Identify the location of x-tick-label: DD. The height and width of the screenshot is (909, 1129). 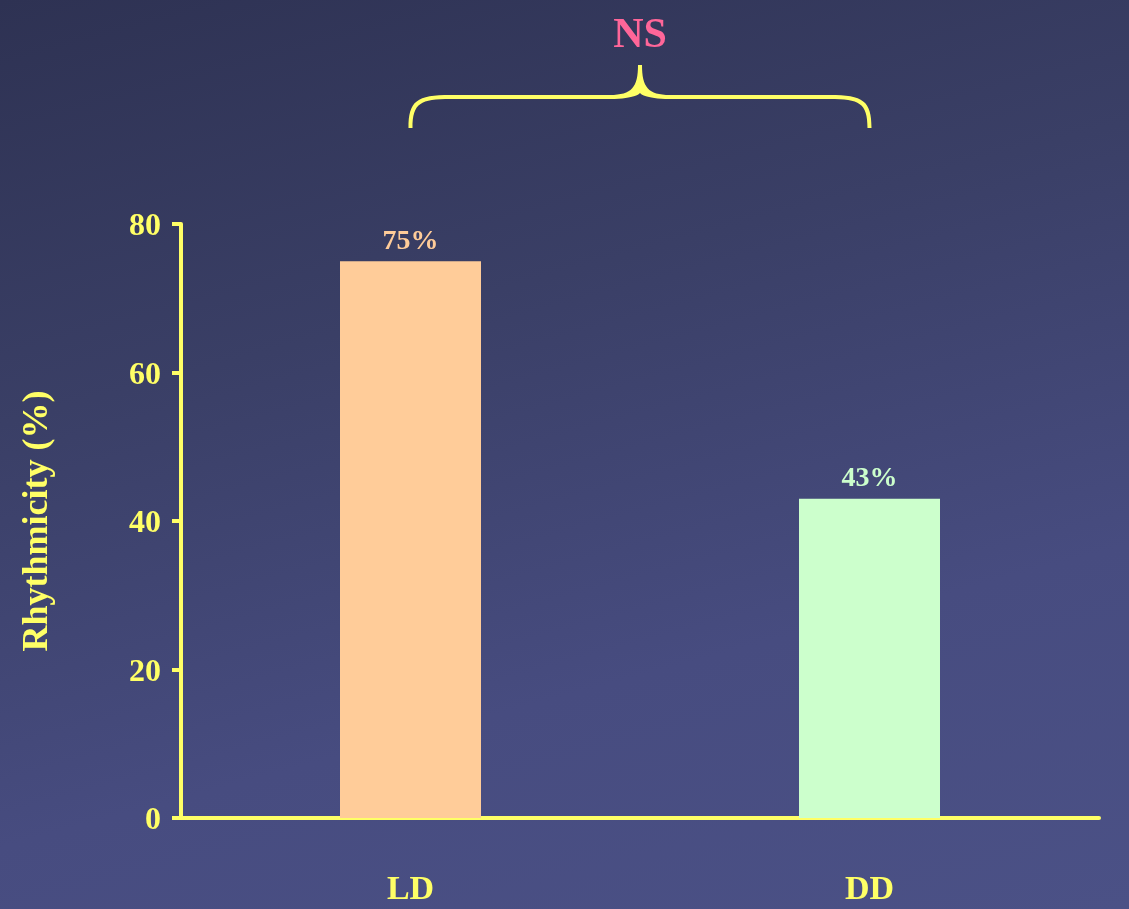
(869, 887).